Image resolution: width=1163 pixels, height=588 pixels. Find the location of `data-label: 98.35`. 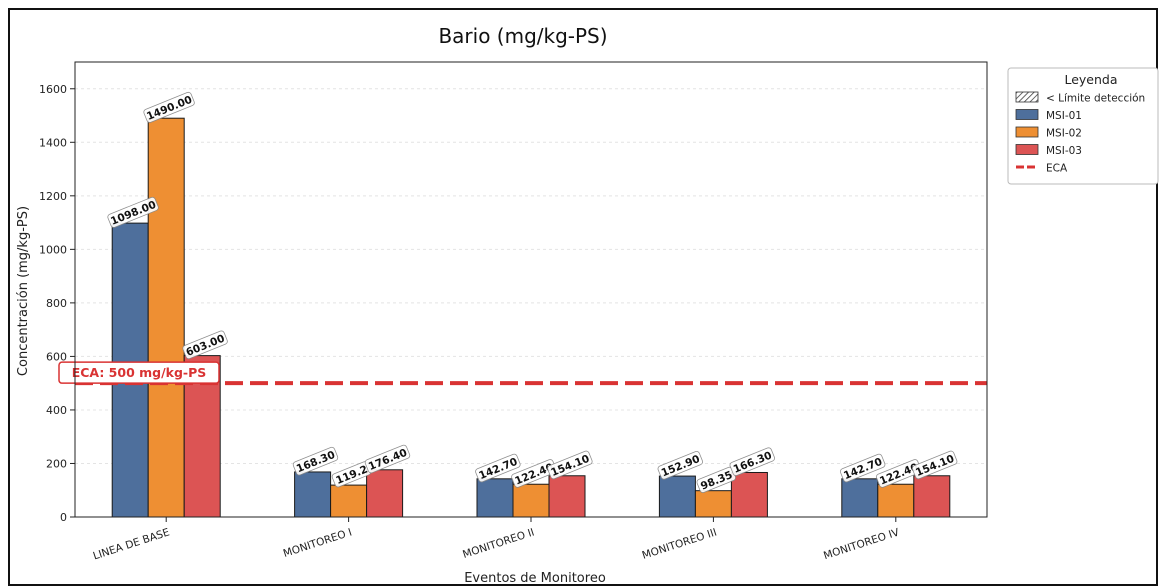

data-label: 98.35 is located at coordinates (716, 479).